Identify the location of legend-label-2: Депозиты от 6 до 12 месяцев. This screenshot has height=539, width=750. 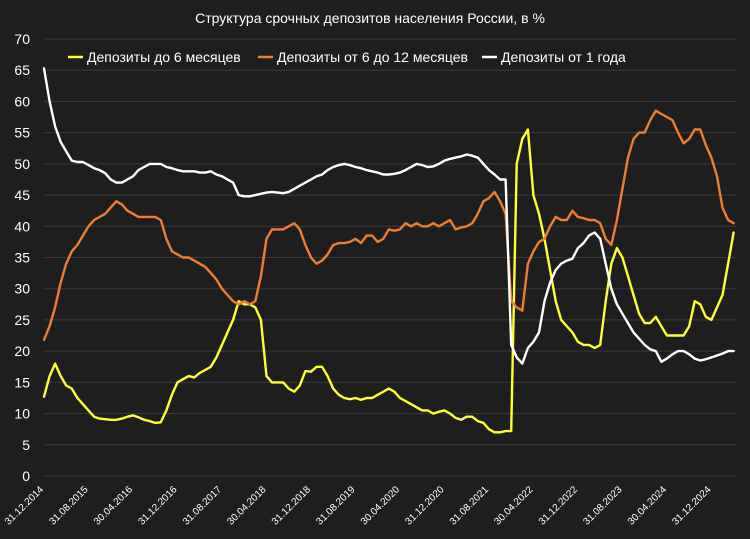
(372, 57).